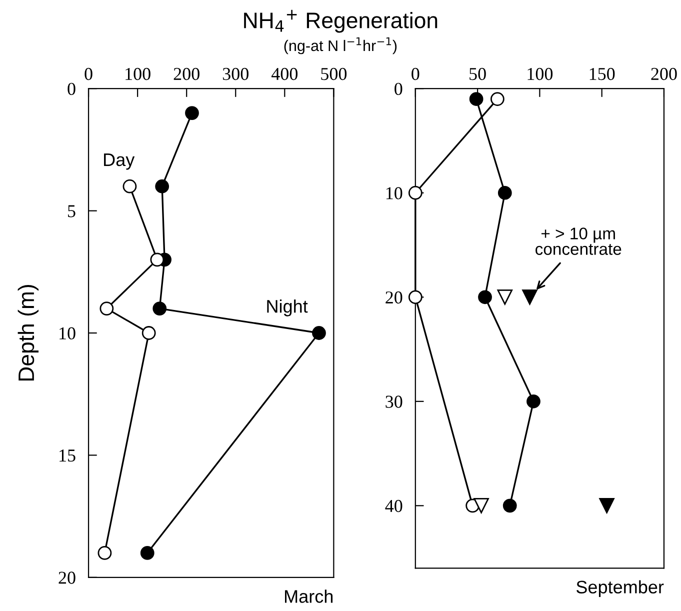 This screenshot has width=681, height=611. I want to click on annotation: Night, so click(287, 307).